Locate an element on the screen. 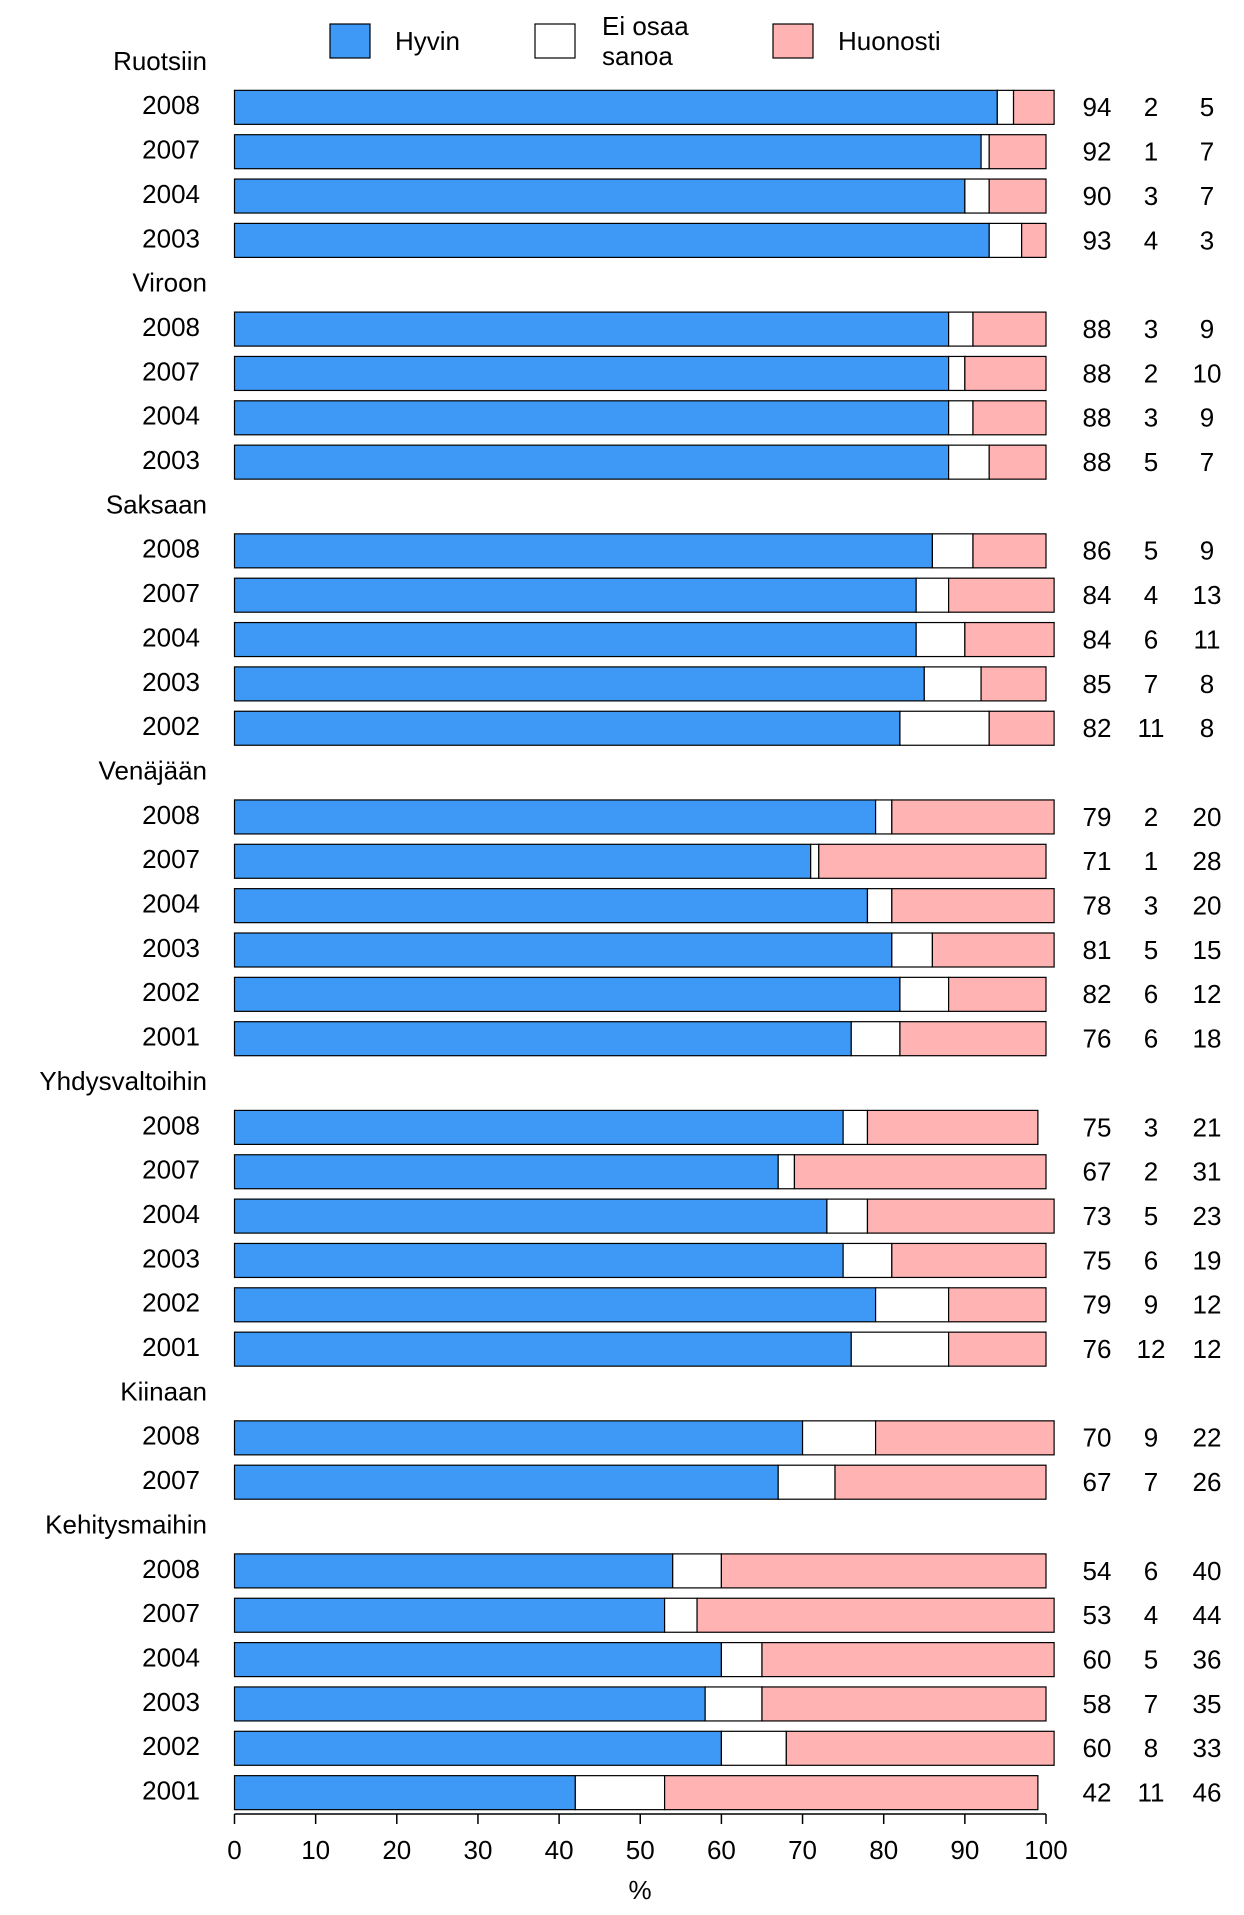  value-label: 82 is located at coordinates (1097, 728).